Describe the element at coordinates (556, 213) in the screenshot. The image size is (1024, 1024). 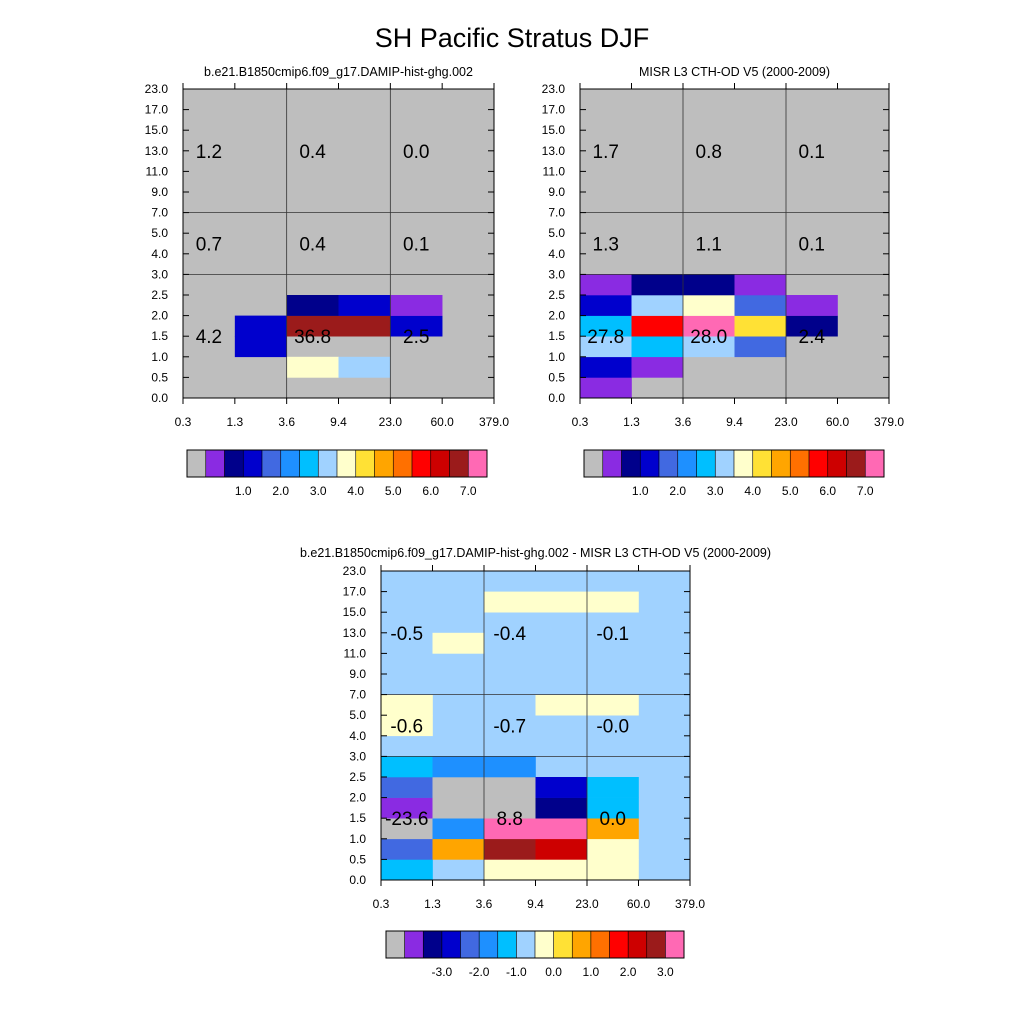
I see `y-tick-label: 7.0` at that location.